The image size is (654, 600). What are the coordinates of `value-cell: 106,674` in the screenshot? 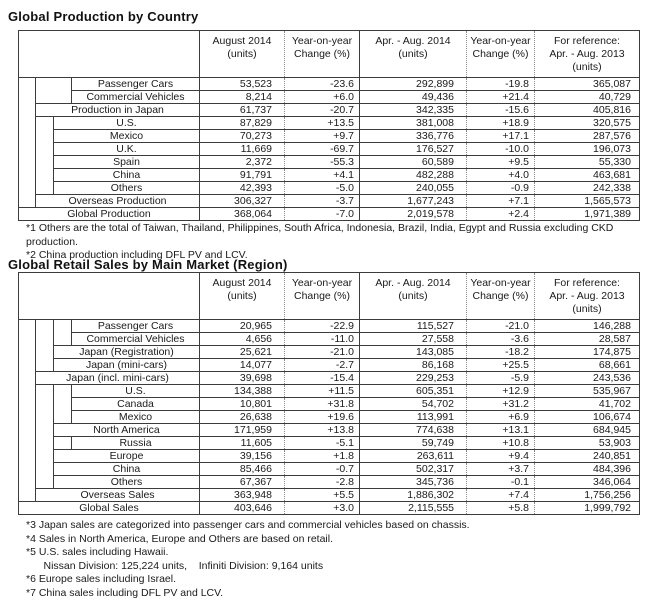 It's located at (587, 417).